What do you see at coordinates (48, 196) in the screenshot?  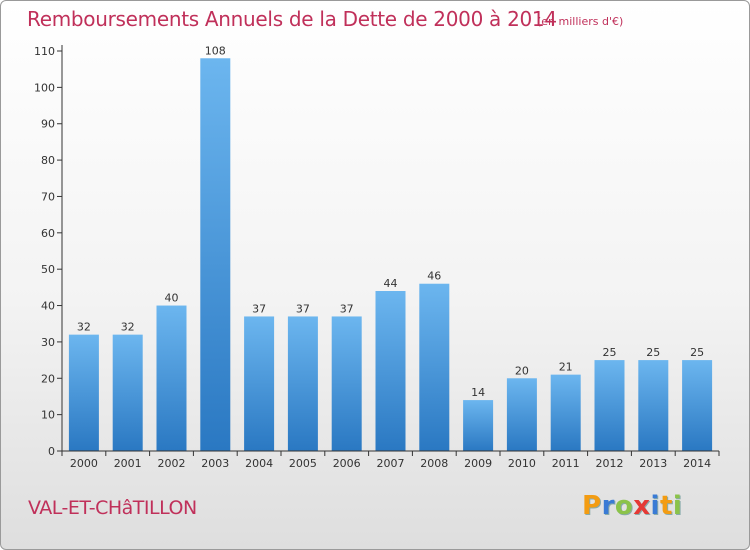 I see `y-tick-label: 70` at bounding box center [48, 196].